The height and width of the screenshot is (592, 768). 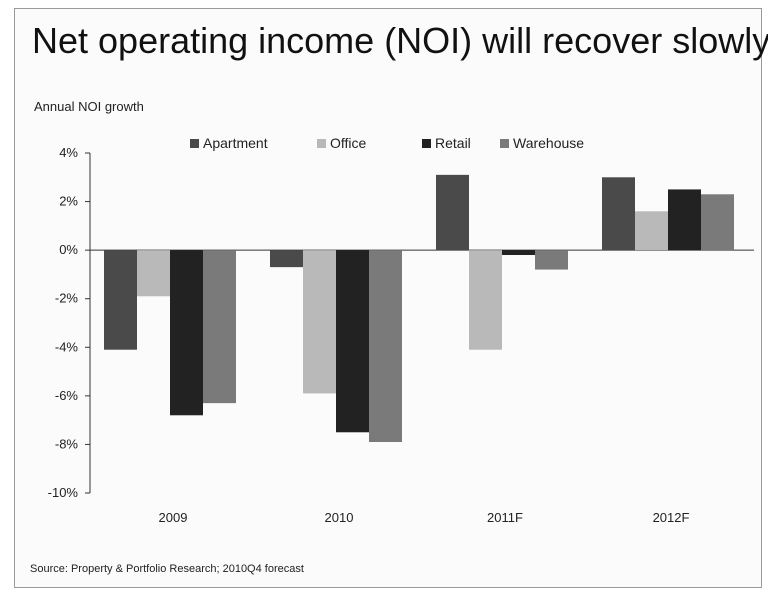 What do you see at coordinates (67, 346) in the screenshot?
I see `y-tick-label: -4%` at bounding box center [67, 346].